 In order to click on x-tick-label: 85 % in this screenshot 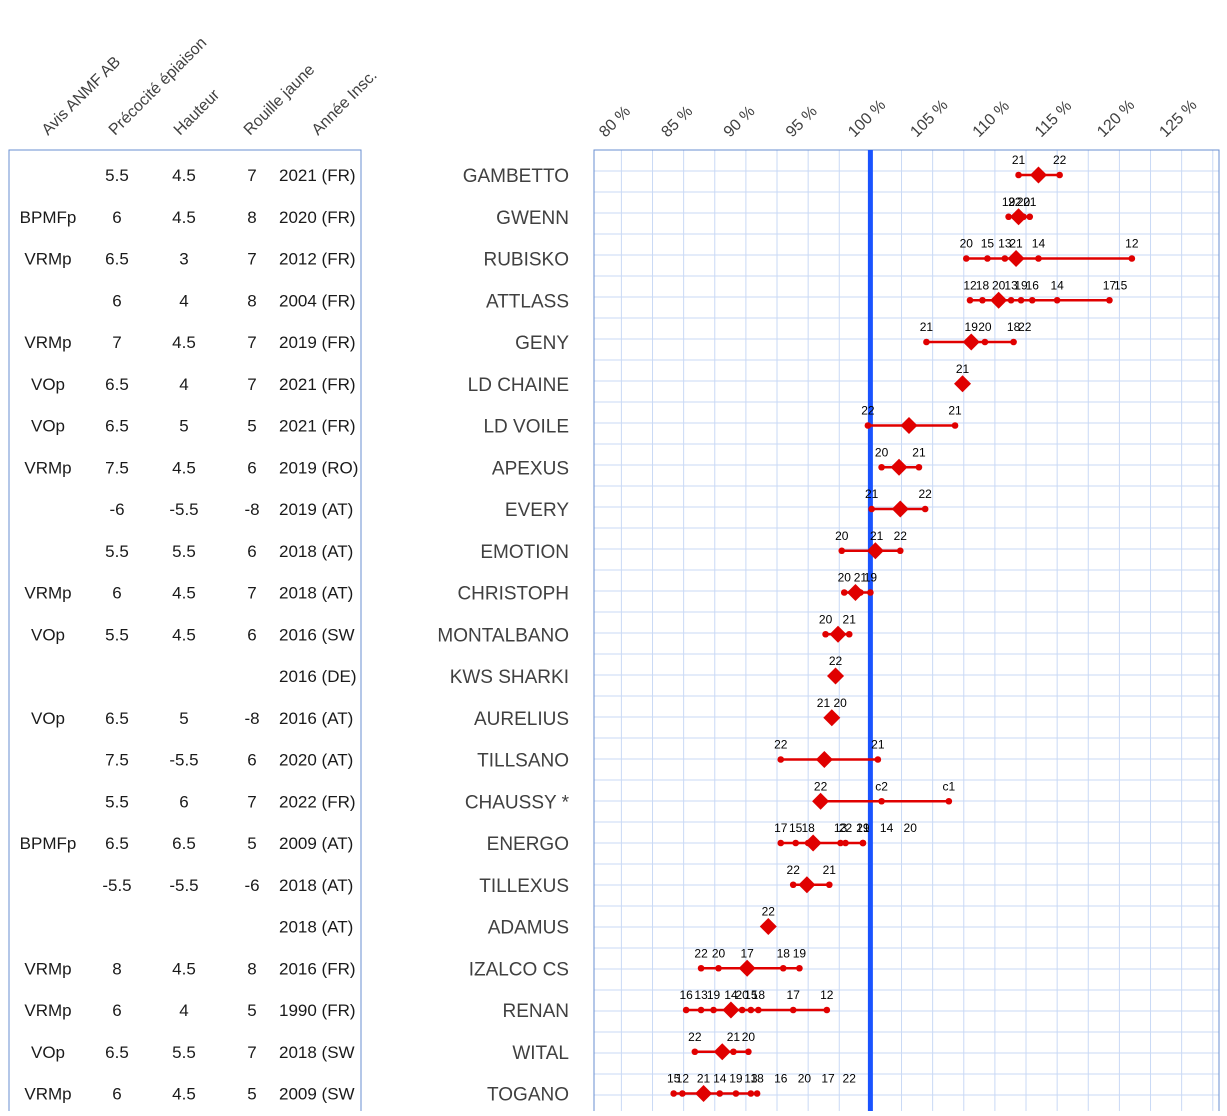, I will do `click(677, 122)`.